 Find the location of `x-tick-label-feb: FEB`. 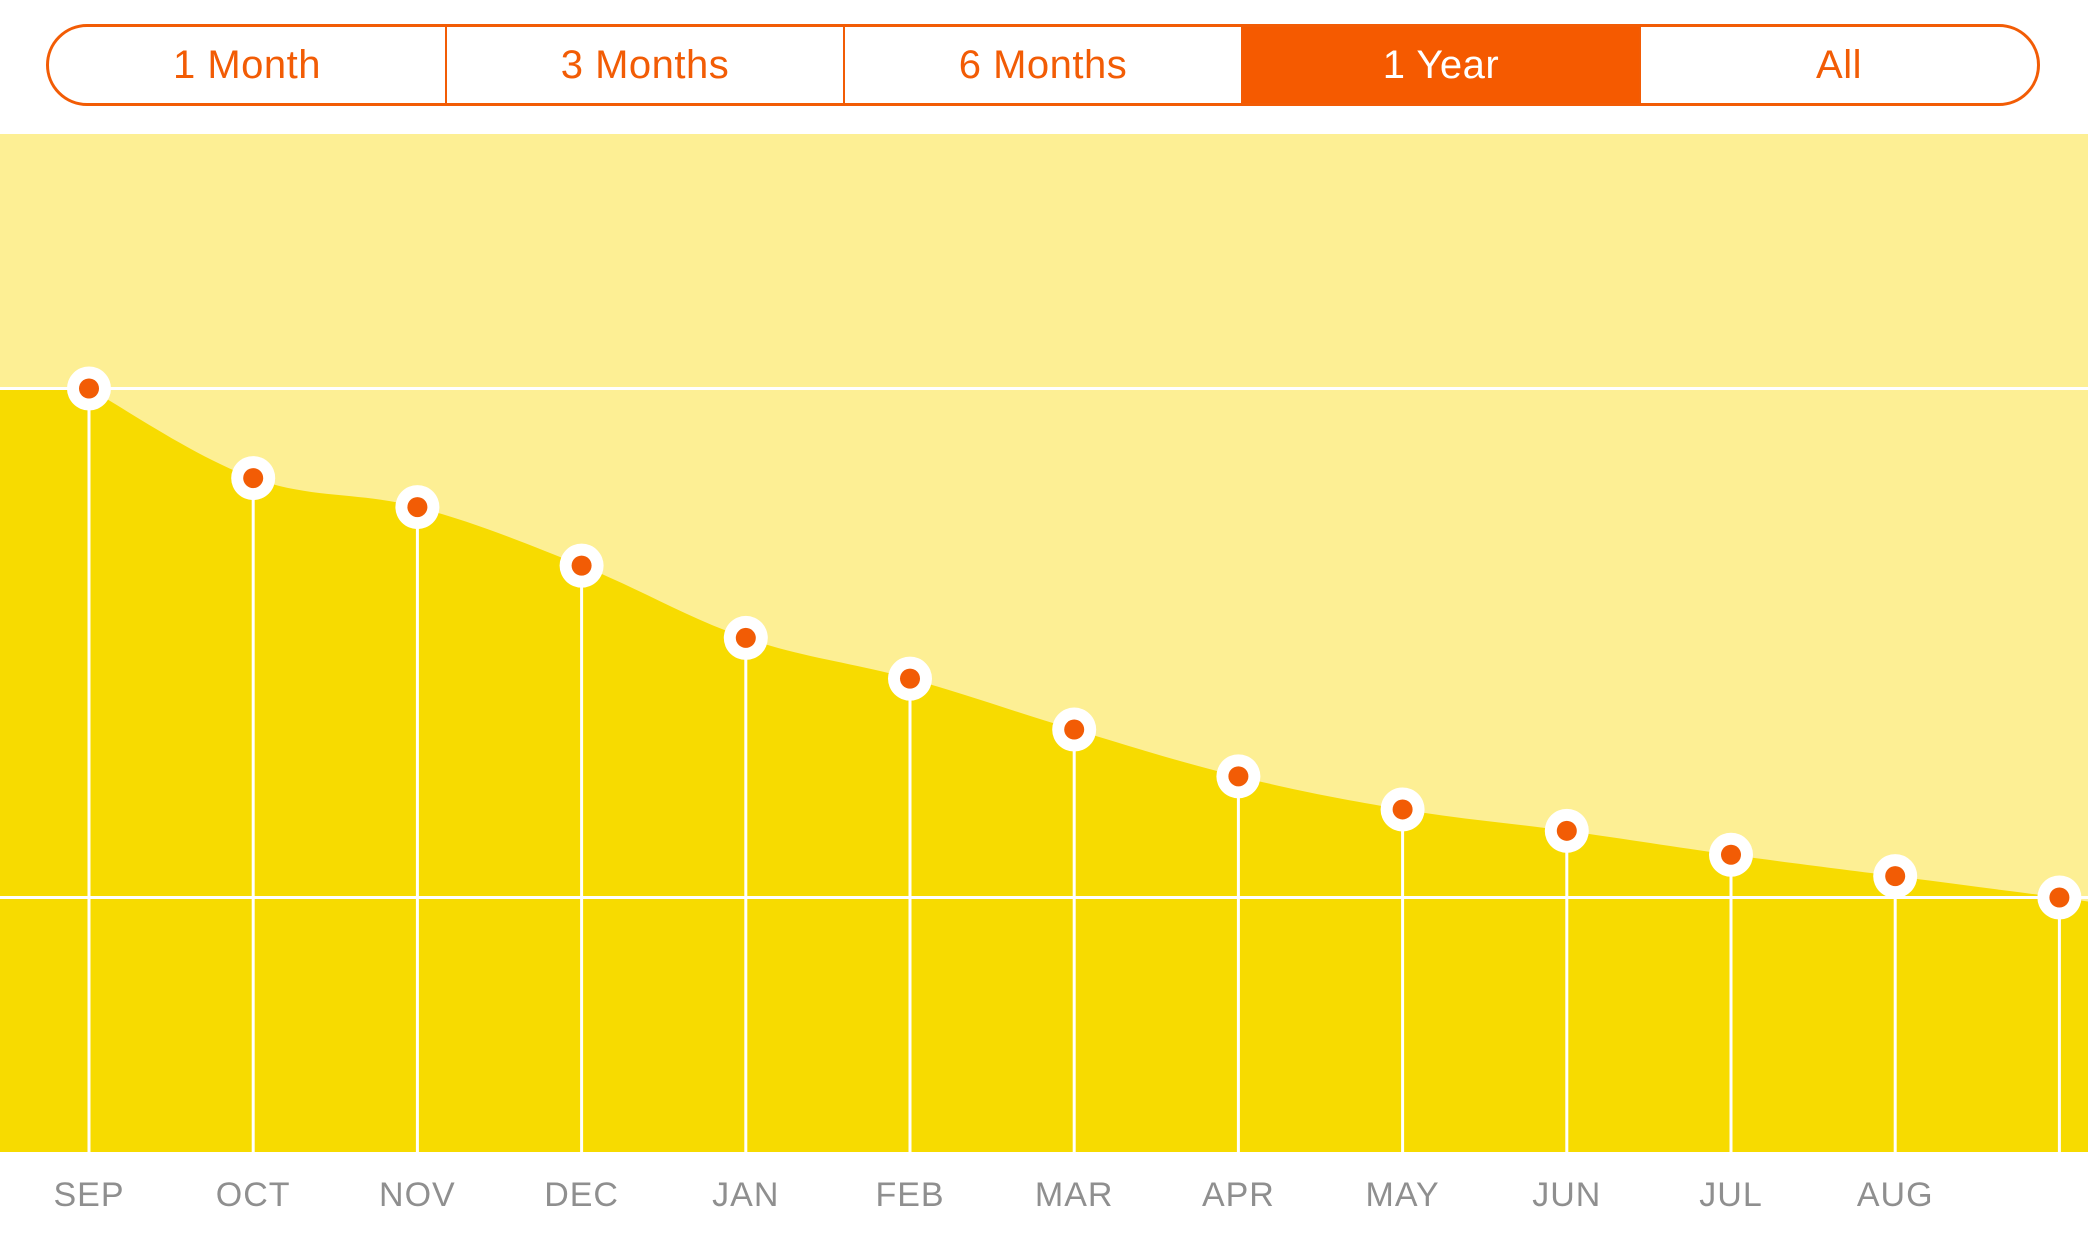

x-tick-label-feb: FEB is located at coordinates (909, 1195).